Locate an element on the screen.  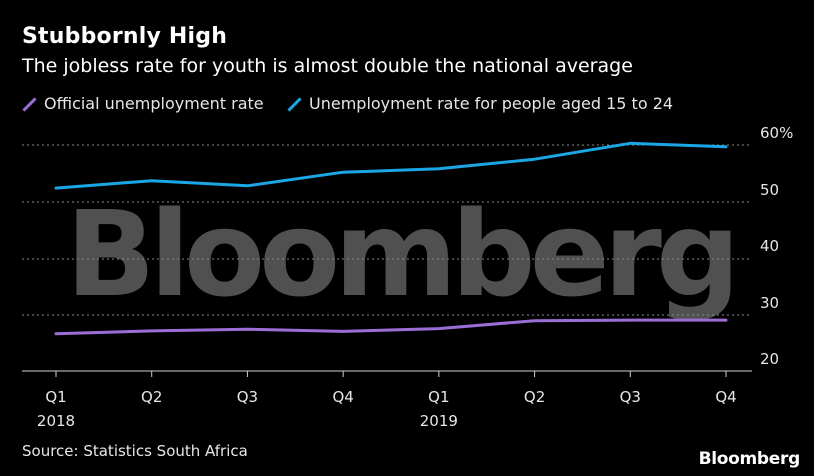
legend-label-official: Official unemployment rate is located at coordinates (154, 103).